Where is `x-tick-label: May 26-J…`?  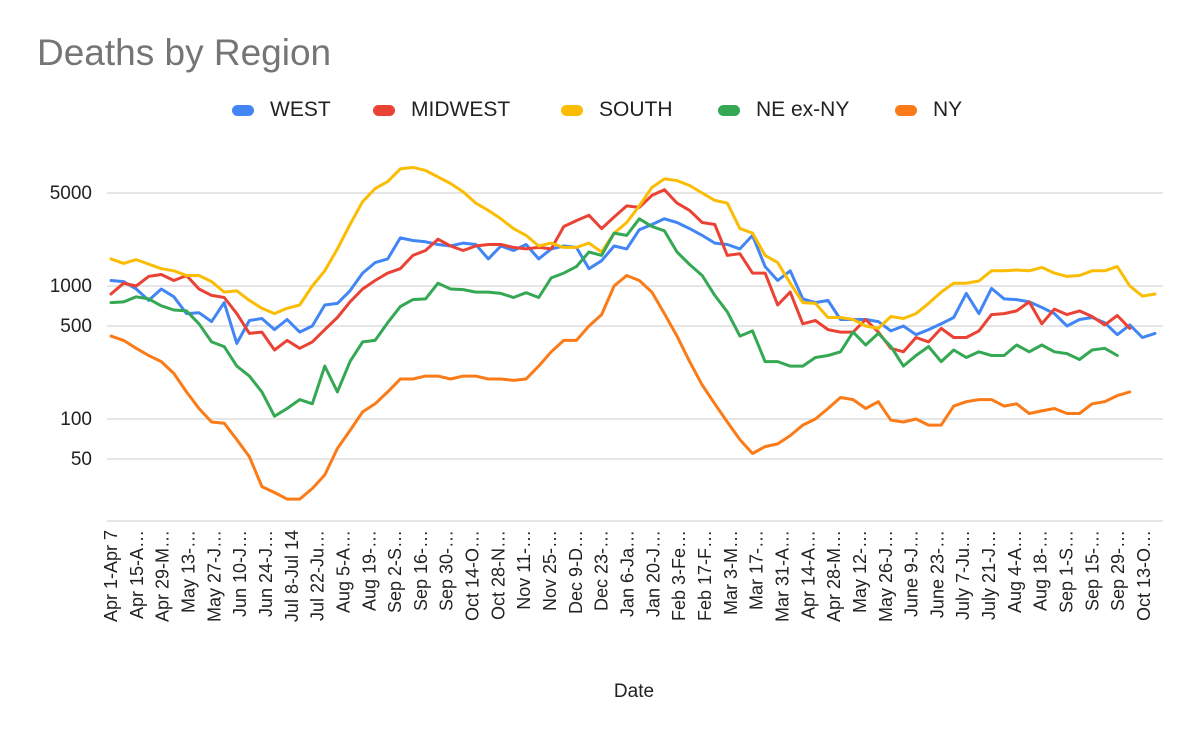
x-tick-label: May 26-J… is located at coordinates (886, 576).